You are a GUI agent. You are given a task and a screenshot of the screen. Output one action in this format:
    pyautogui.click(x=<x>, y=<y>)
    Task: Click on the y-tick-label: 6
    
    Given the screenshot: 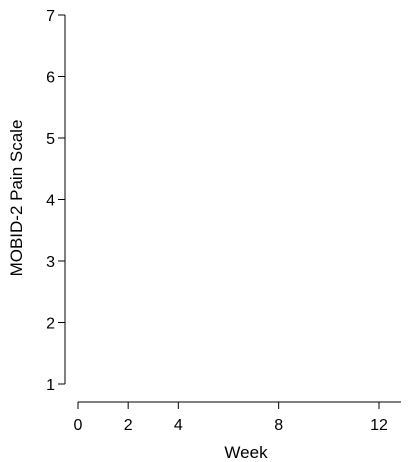 What is the action you would take?
    pyautogui.click(x=50, y=78)
    